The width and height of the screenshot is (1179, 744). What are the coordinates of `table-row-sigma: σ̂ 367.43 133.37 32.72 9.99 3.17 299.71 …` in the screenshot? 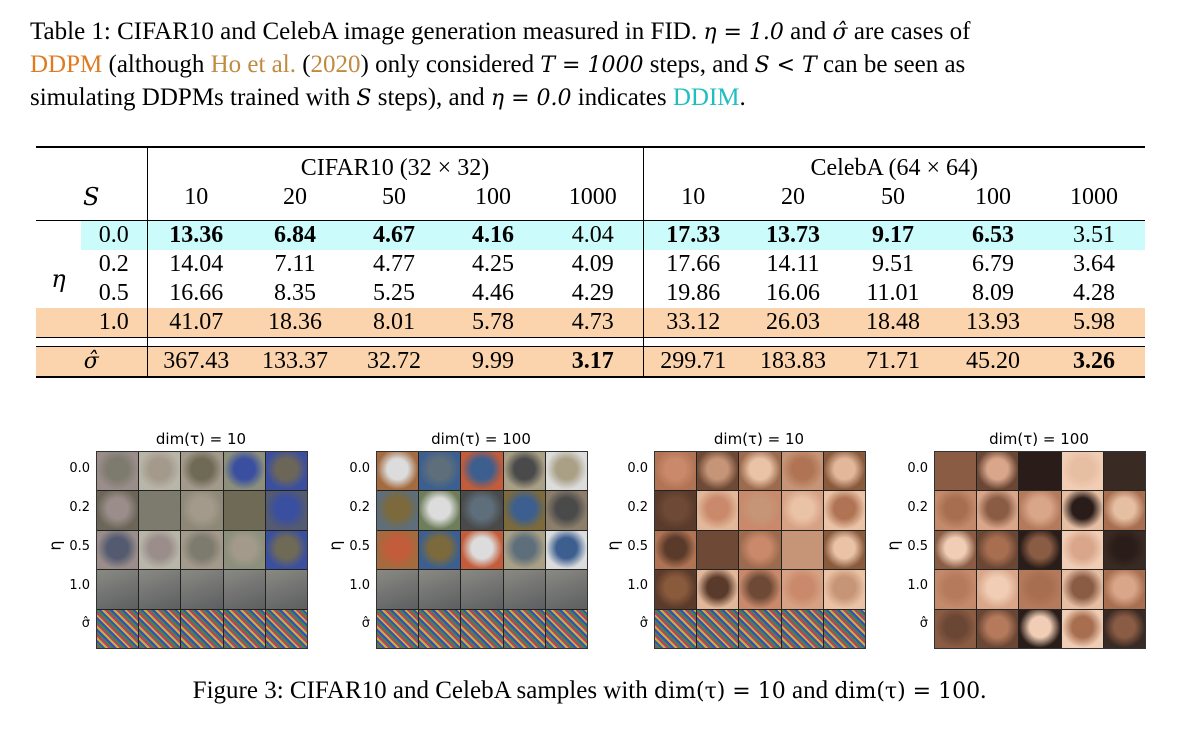 It's located at (590, 361).